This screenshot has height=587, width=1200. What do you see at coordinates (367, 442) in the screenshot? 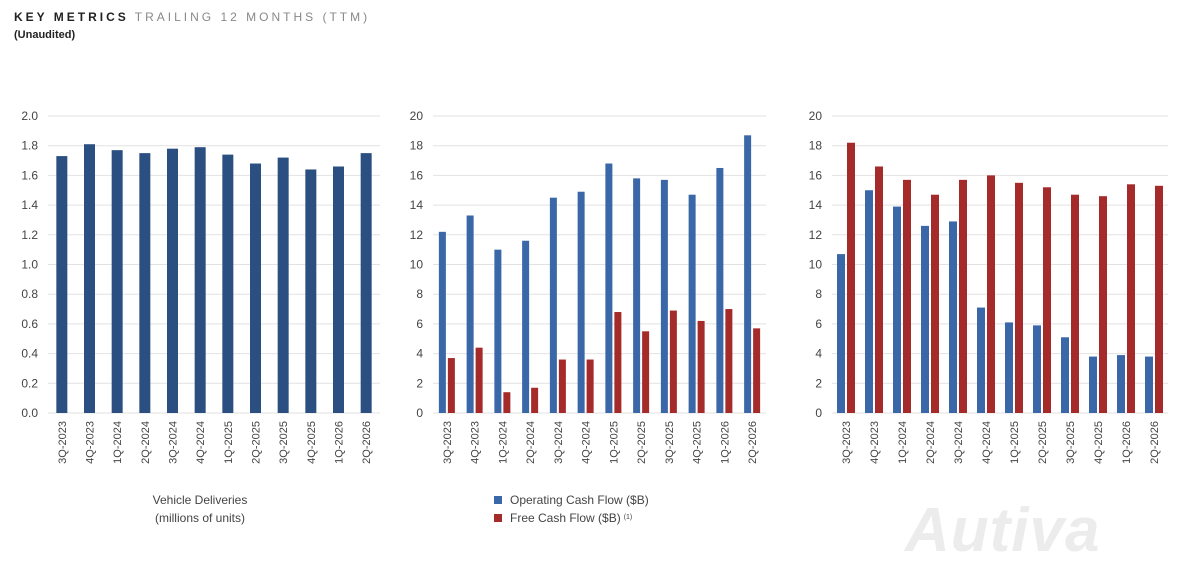
I see `chart1-xtick-label: 2Q-2026` at bounding box center [367, 442].